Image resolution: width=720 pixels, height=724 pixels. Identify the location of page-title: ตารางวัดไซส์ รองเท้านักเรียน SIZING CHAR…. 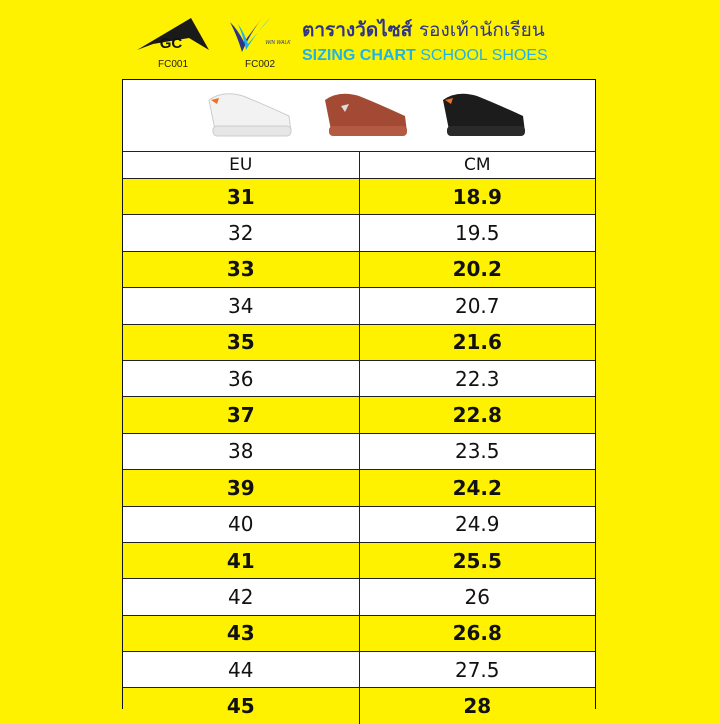
(425, 40).